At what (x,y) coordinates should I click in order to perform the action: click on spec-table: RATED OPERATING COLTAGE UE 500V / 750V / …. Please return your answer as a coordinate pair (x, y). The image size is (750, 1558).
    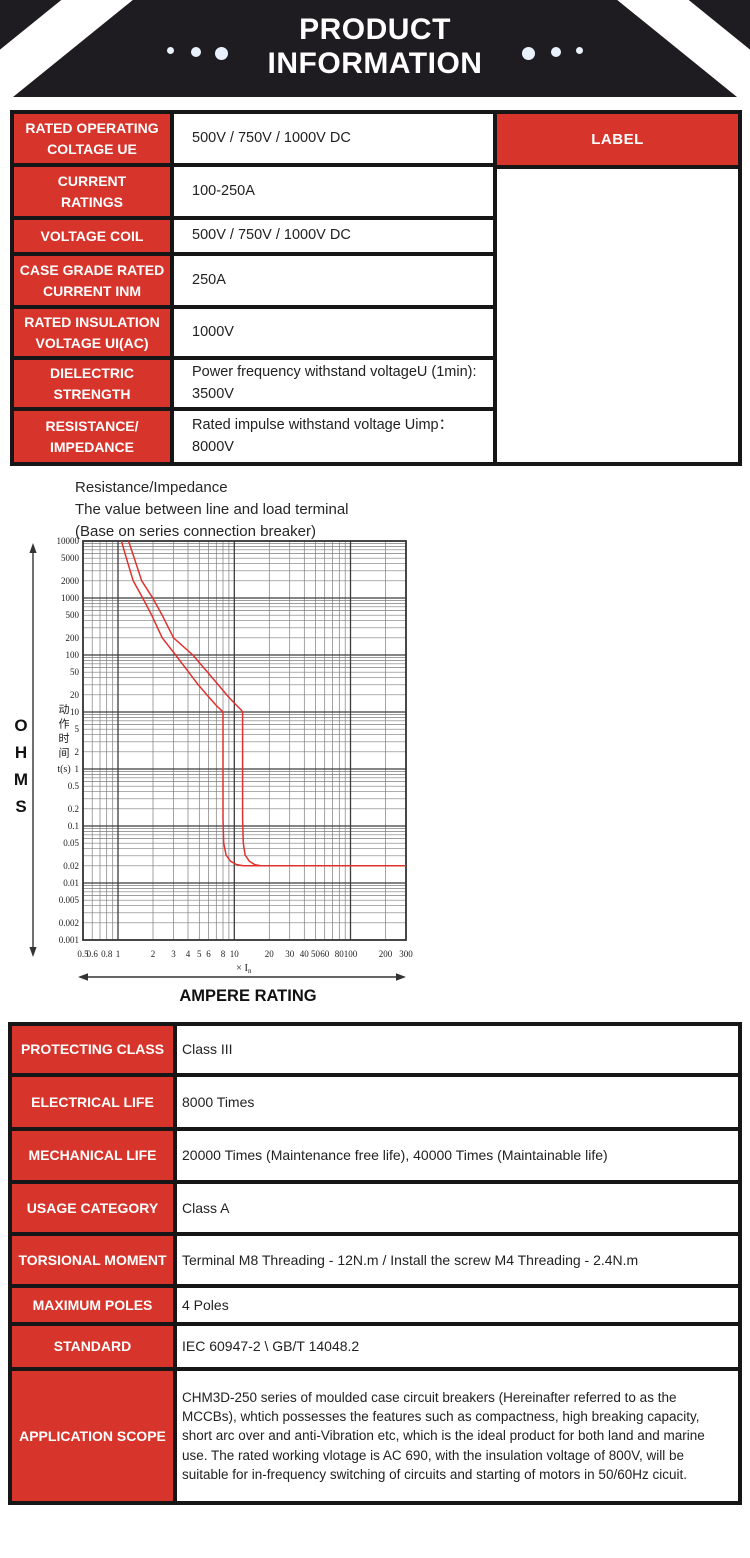
    Looking at the image, I should click on (253, 288).